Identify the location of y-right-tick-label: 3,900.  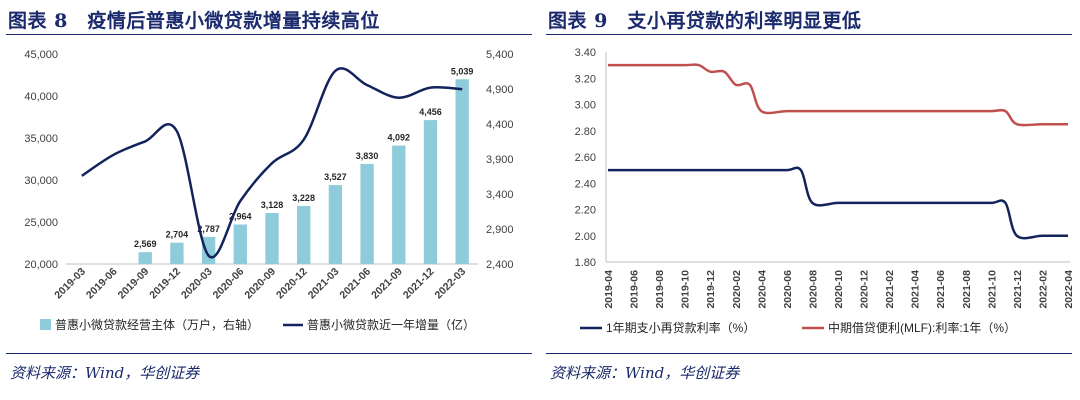
(500, 160).